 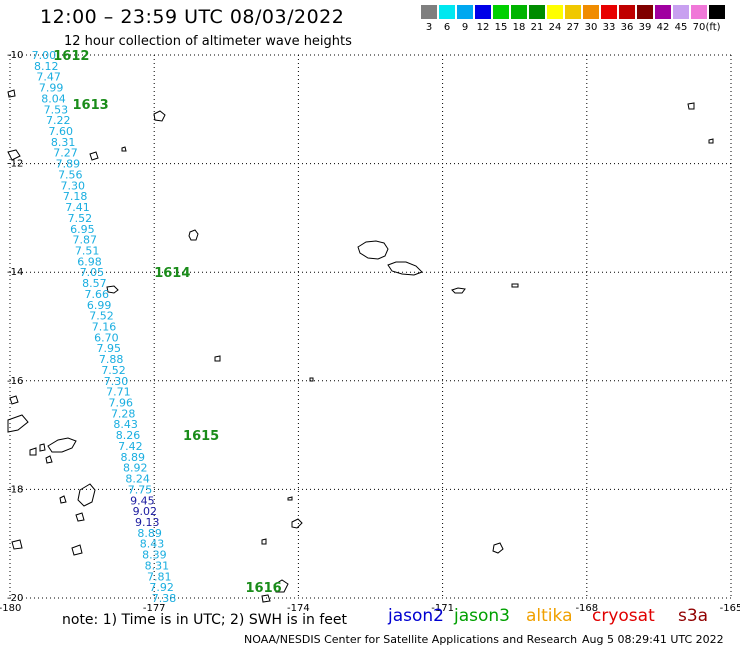 What do you see at coordinates (10, 608) in the screenshot?
I see `longitude-label: -180` at bounding box center [10, 608].